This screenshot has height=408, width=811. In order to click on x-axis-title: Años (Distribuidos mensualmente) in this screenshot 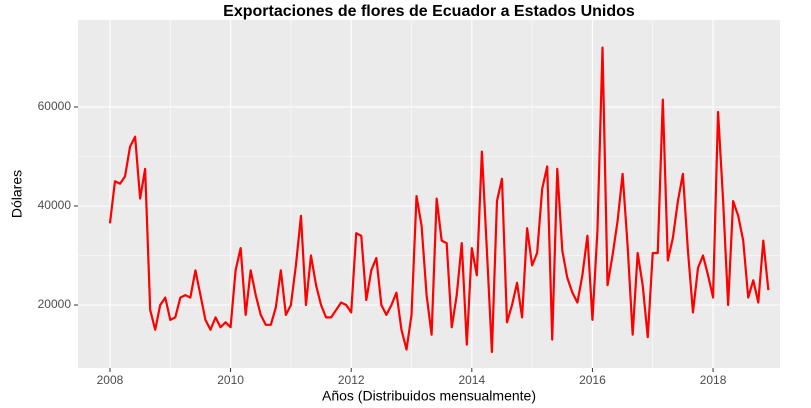, I will do `click(429, 396)`.